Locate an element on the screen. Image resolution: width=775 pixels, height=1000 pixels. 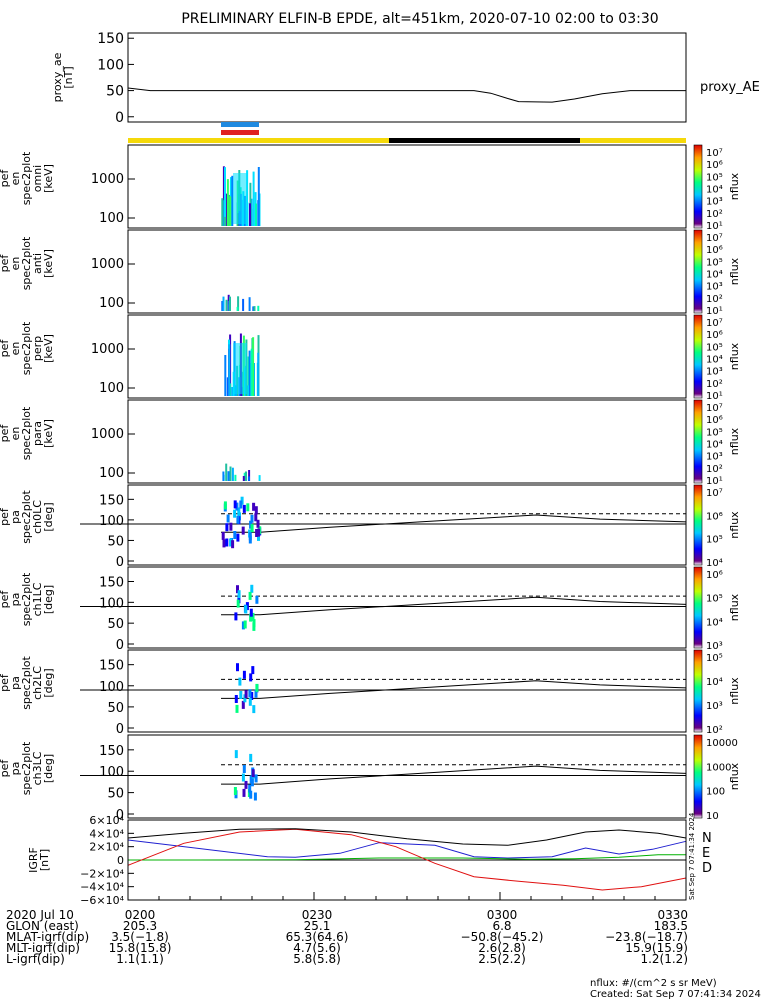
igrf-line-E is located at coordinates (407, 857).